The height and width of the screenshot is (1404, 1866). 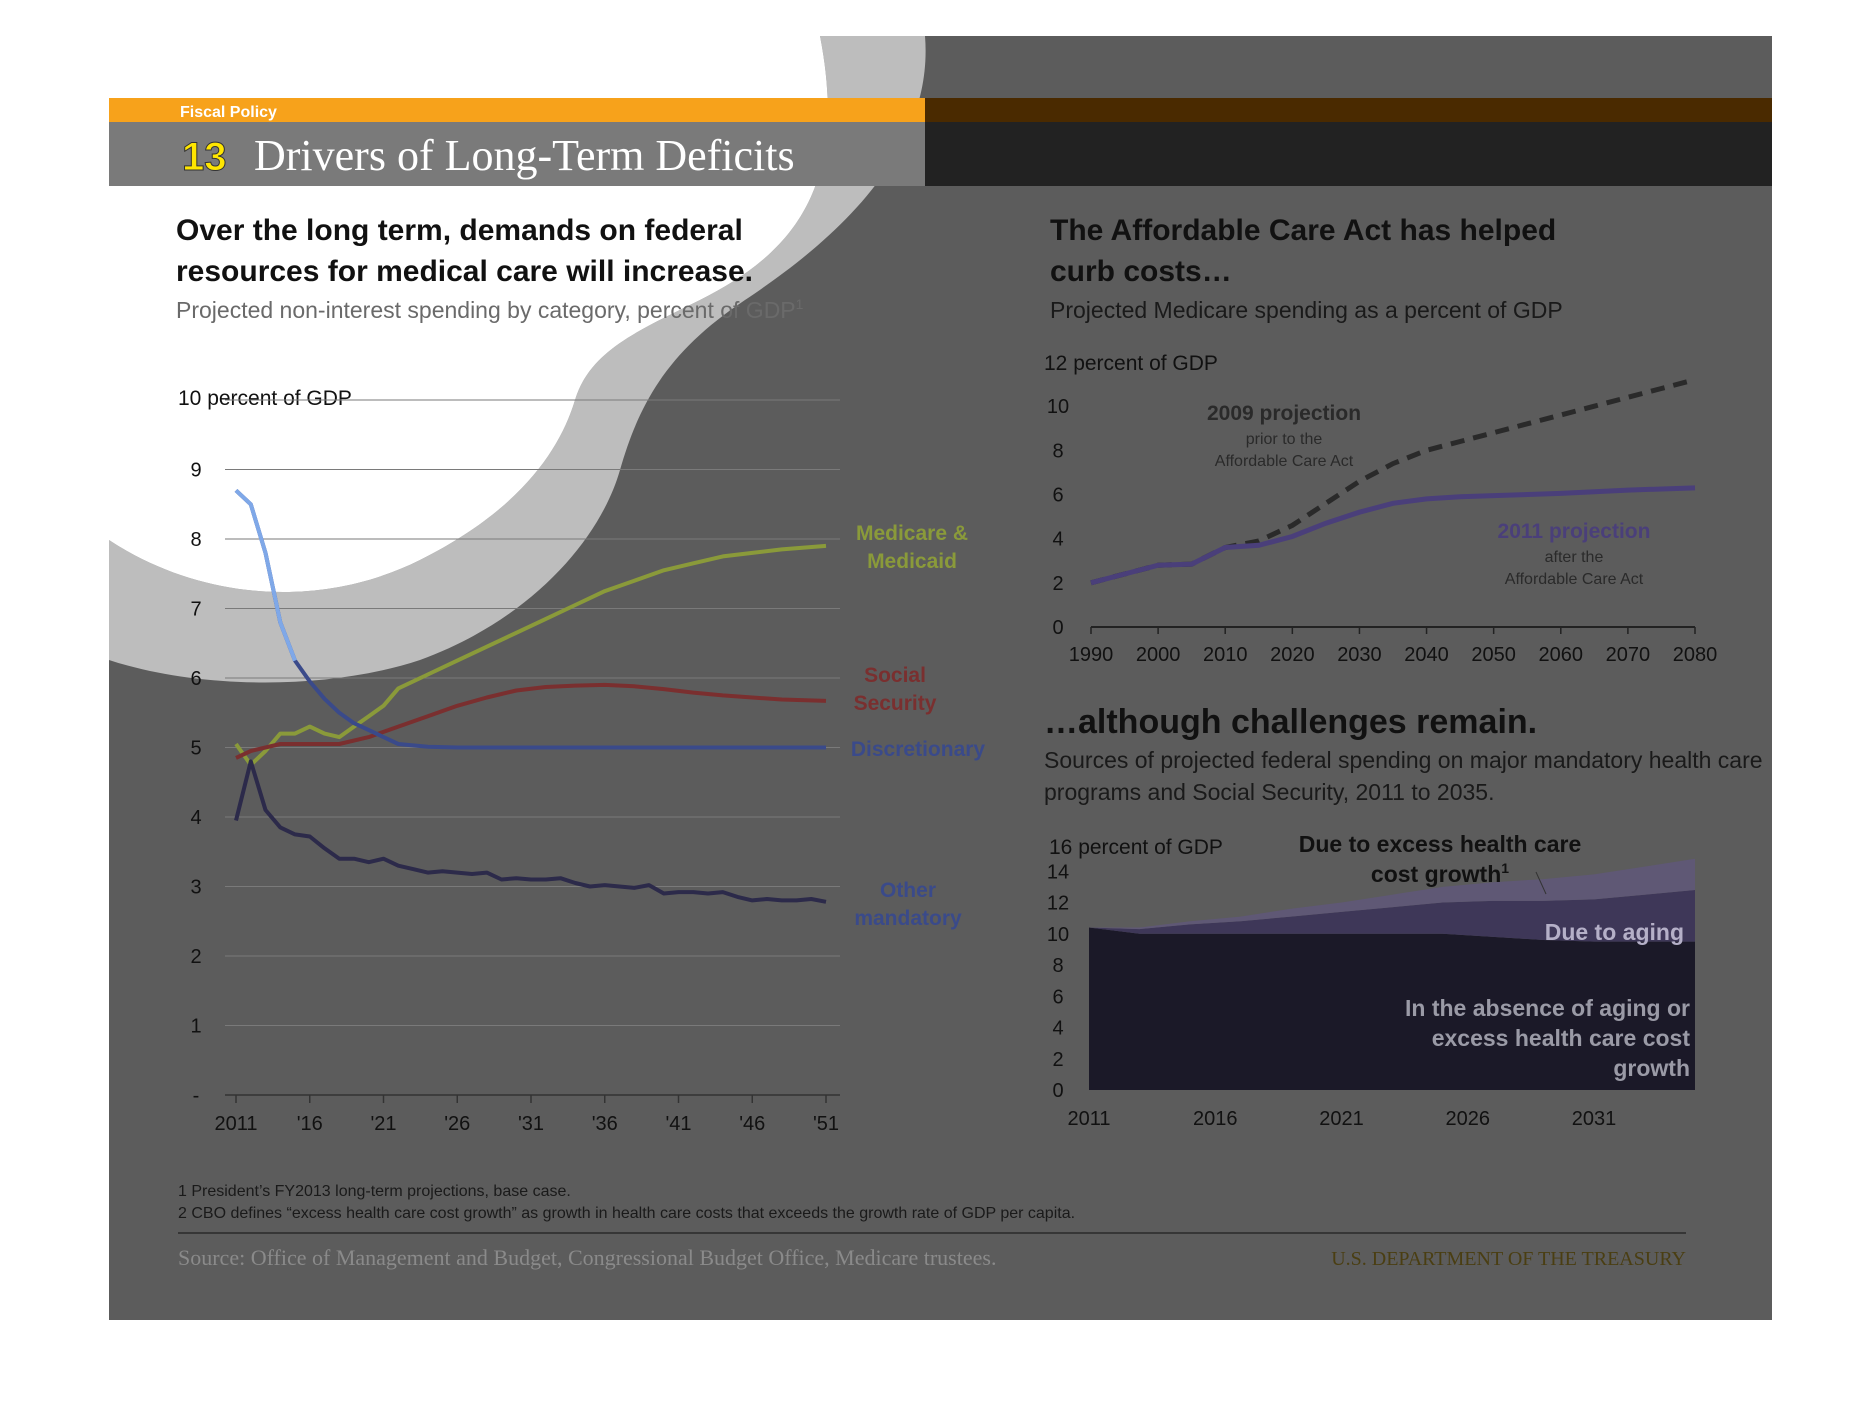 I want to click on area-excess-cost, so click(x=1392, y=894).